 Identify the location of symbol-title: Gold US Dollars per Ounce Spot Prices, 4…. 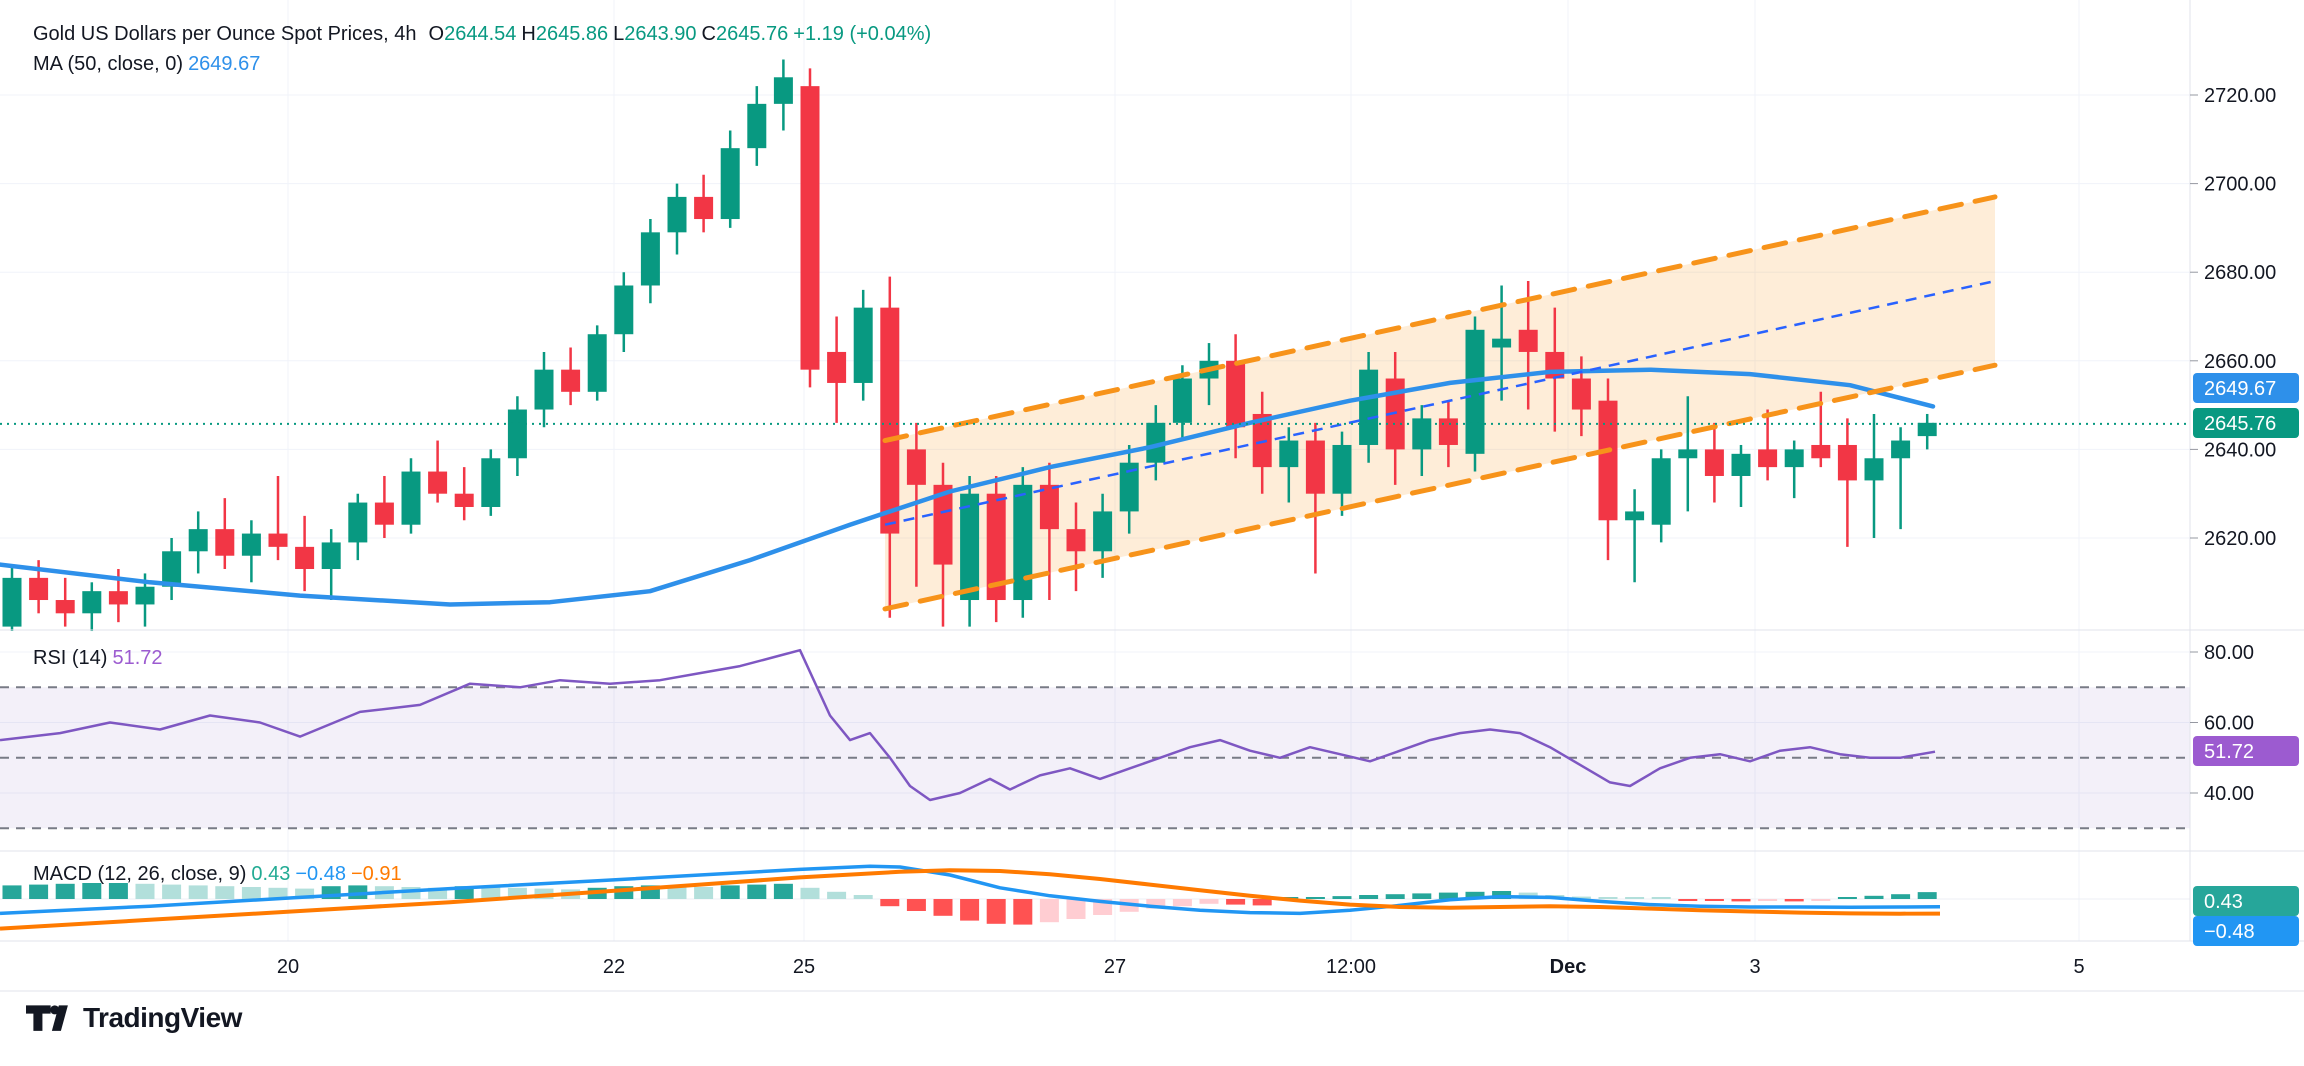
(225, 34).